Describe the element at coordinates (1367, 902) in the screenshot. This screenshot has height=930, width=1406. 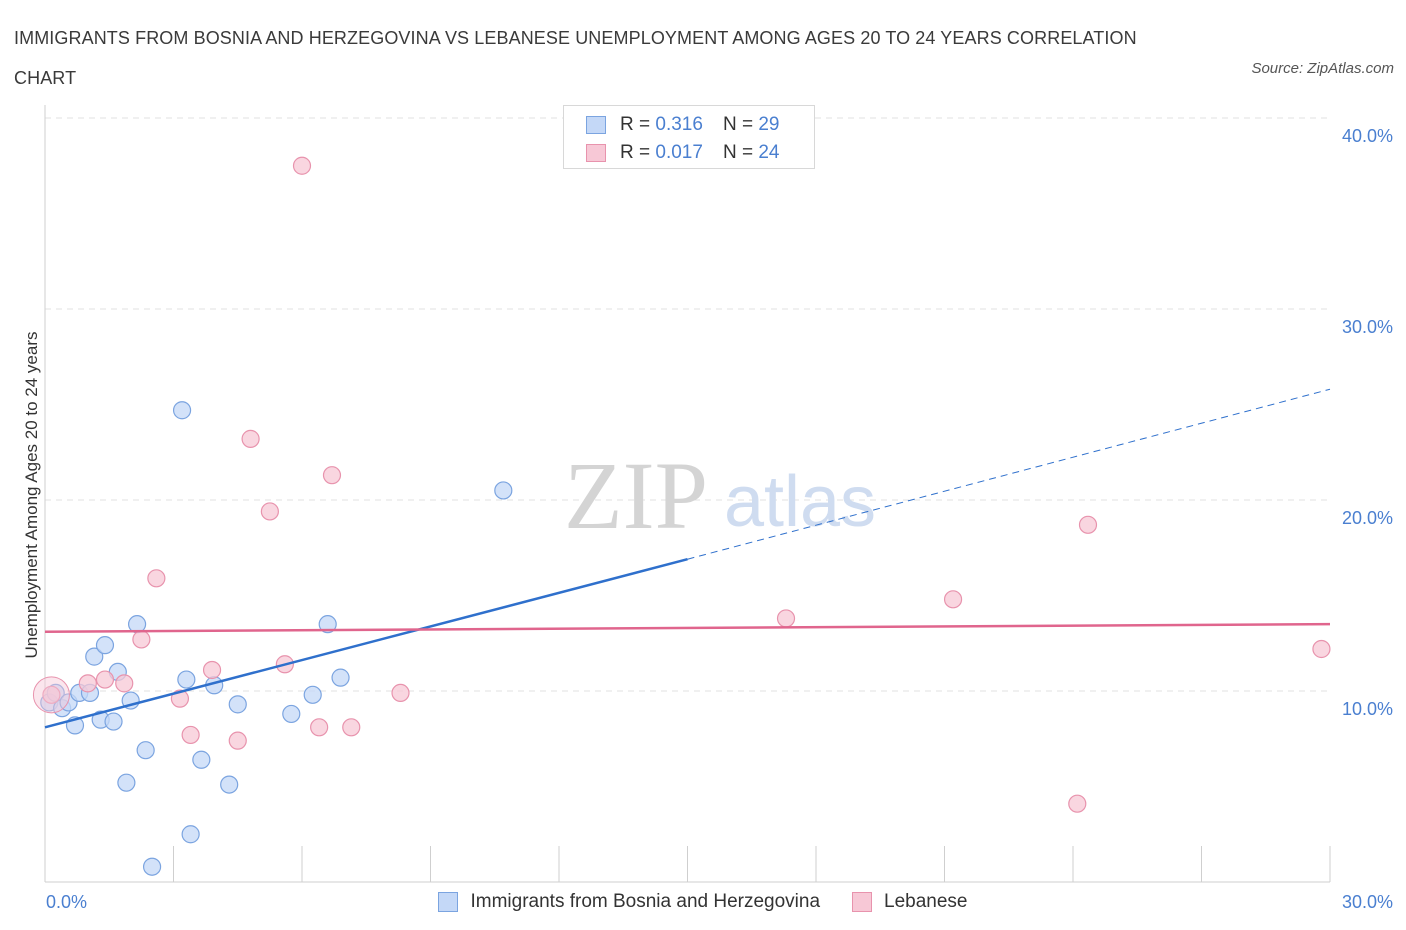
I see `x-tick-label: 30.0%` at that location.